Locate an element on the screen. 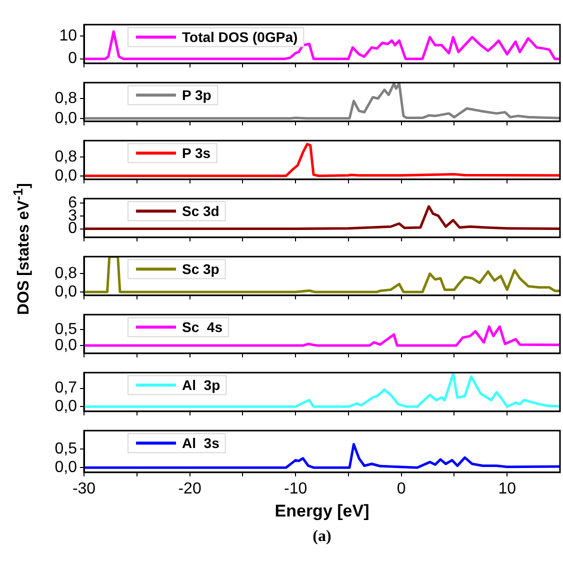 The width and height of the screenshot is (563, 571). x-tick-label: -30 is located at coordinates (84, 489).